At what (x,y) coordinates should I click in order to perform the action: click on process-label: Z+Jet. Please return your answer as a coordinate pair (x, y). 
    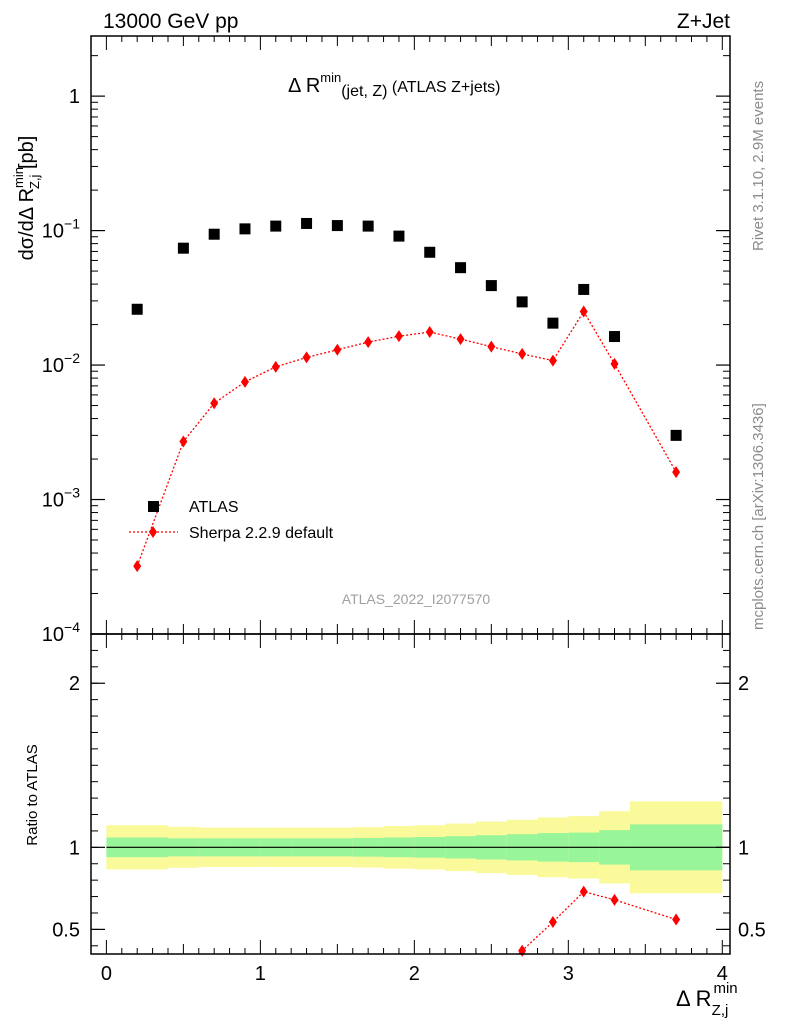
    Looking at the image, I should click on (703, 21).